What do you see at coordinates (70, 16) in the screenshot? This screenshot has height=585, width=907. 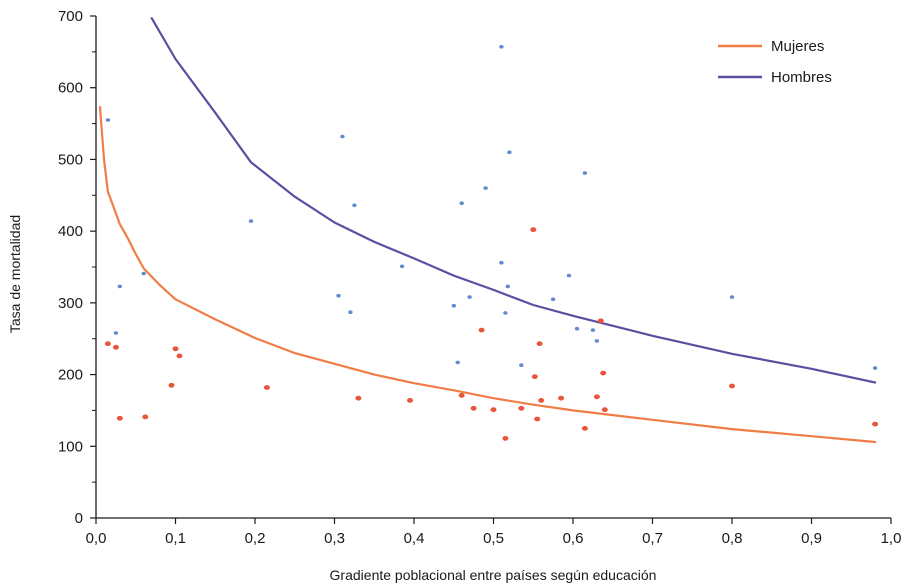 I see `y-tick-label: 700` at bounding box center [70, 16].